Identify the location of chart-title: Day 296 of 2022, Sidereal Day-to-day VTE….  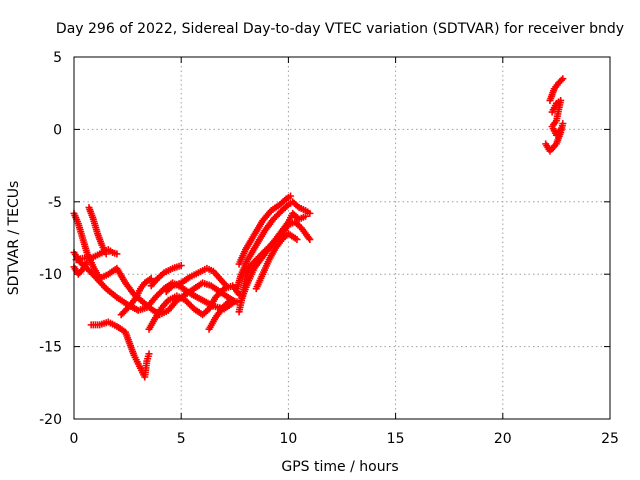
(340, 29).